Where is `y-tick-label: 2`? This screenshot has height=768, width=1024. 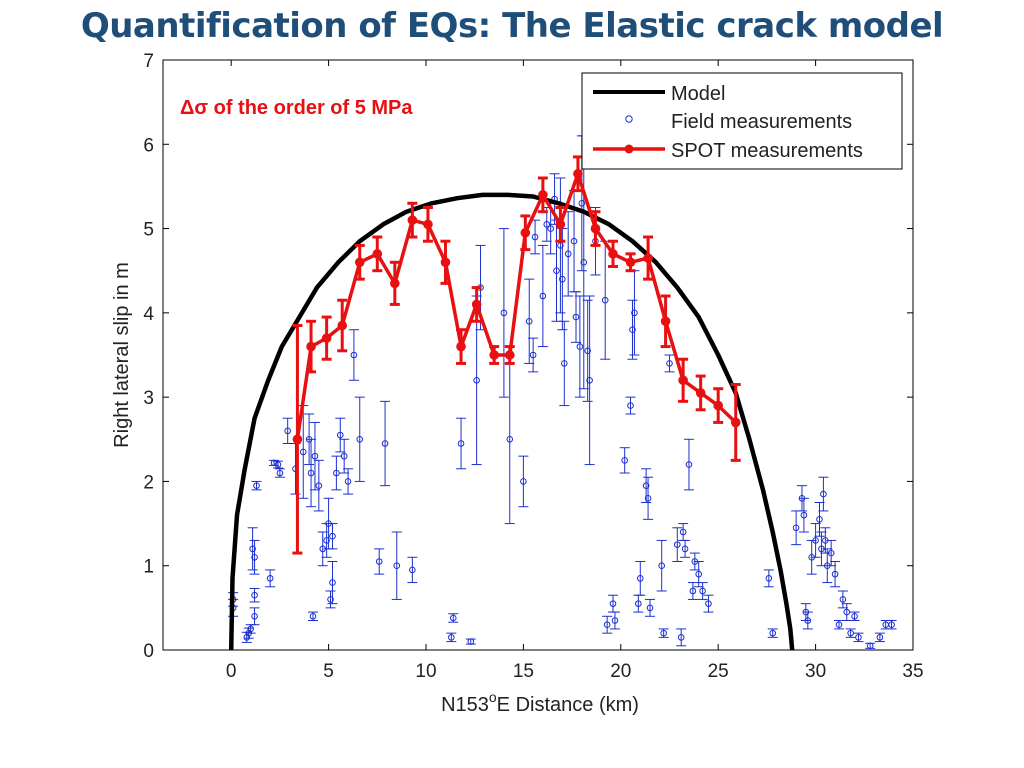 y-tick-label: 2 is located at coordinates (148, 482).